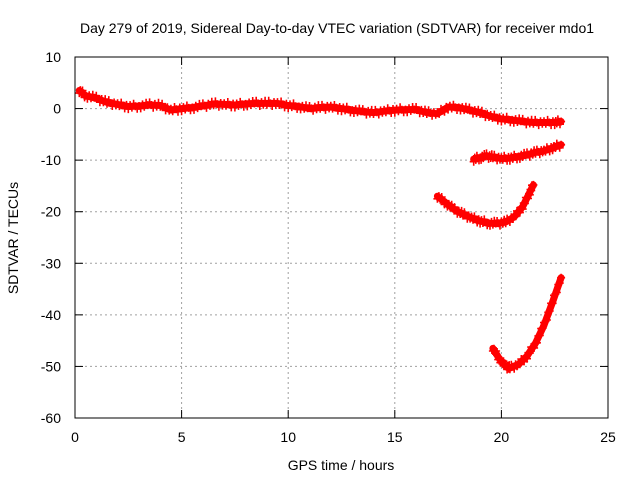  What do you see at coordinates (608, 437) in the screenshot?
I see `x-tick-label: 25` at bounding box center [608, 437].